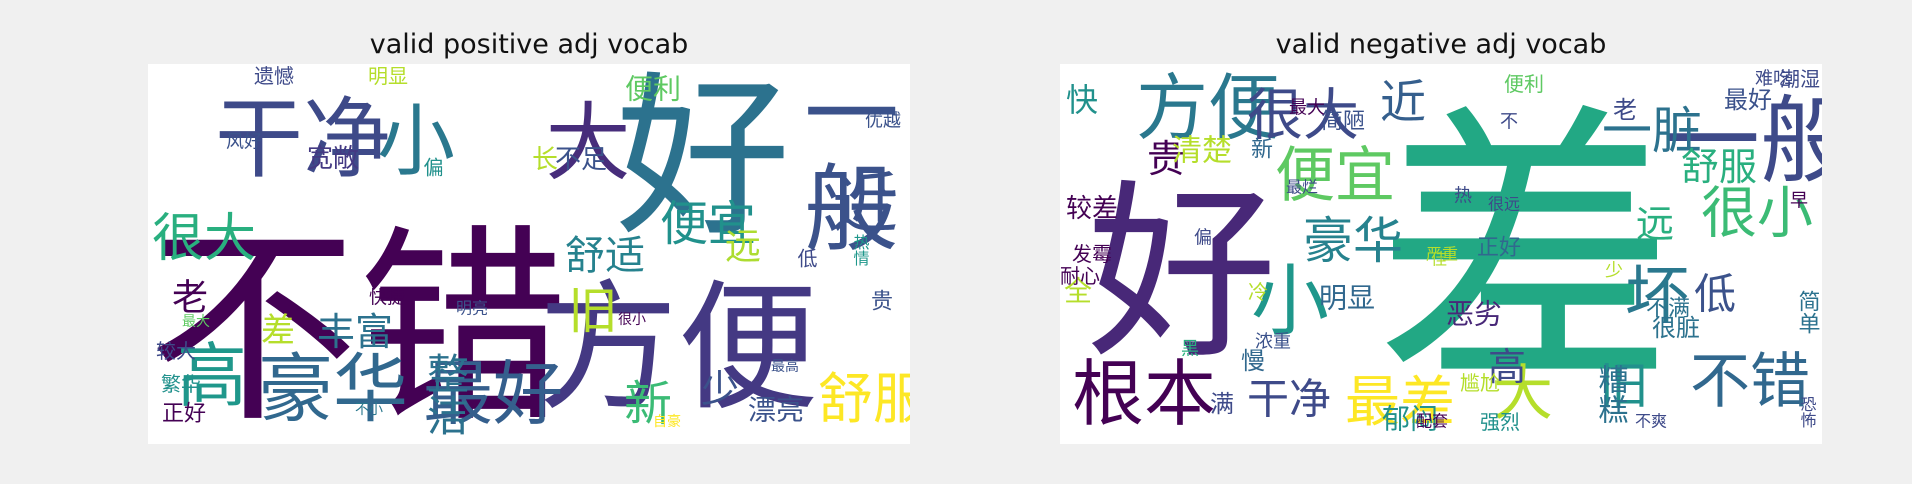 This screenshot has height=484, width=1912. What do you see at coordinates (1507, 367) in the screenshot?
I see `word-mark: 高` at bounding box center [1507, 367].